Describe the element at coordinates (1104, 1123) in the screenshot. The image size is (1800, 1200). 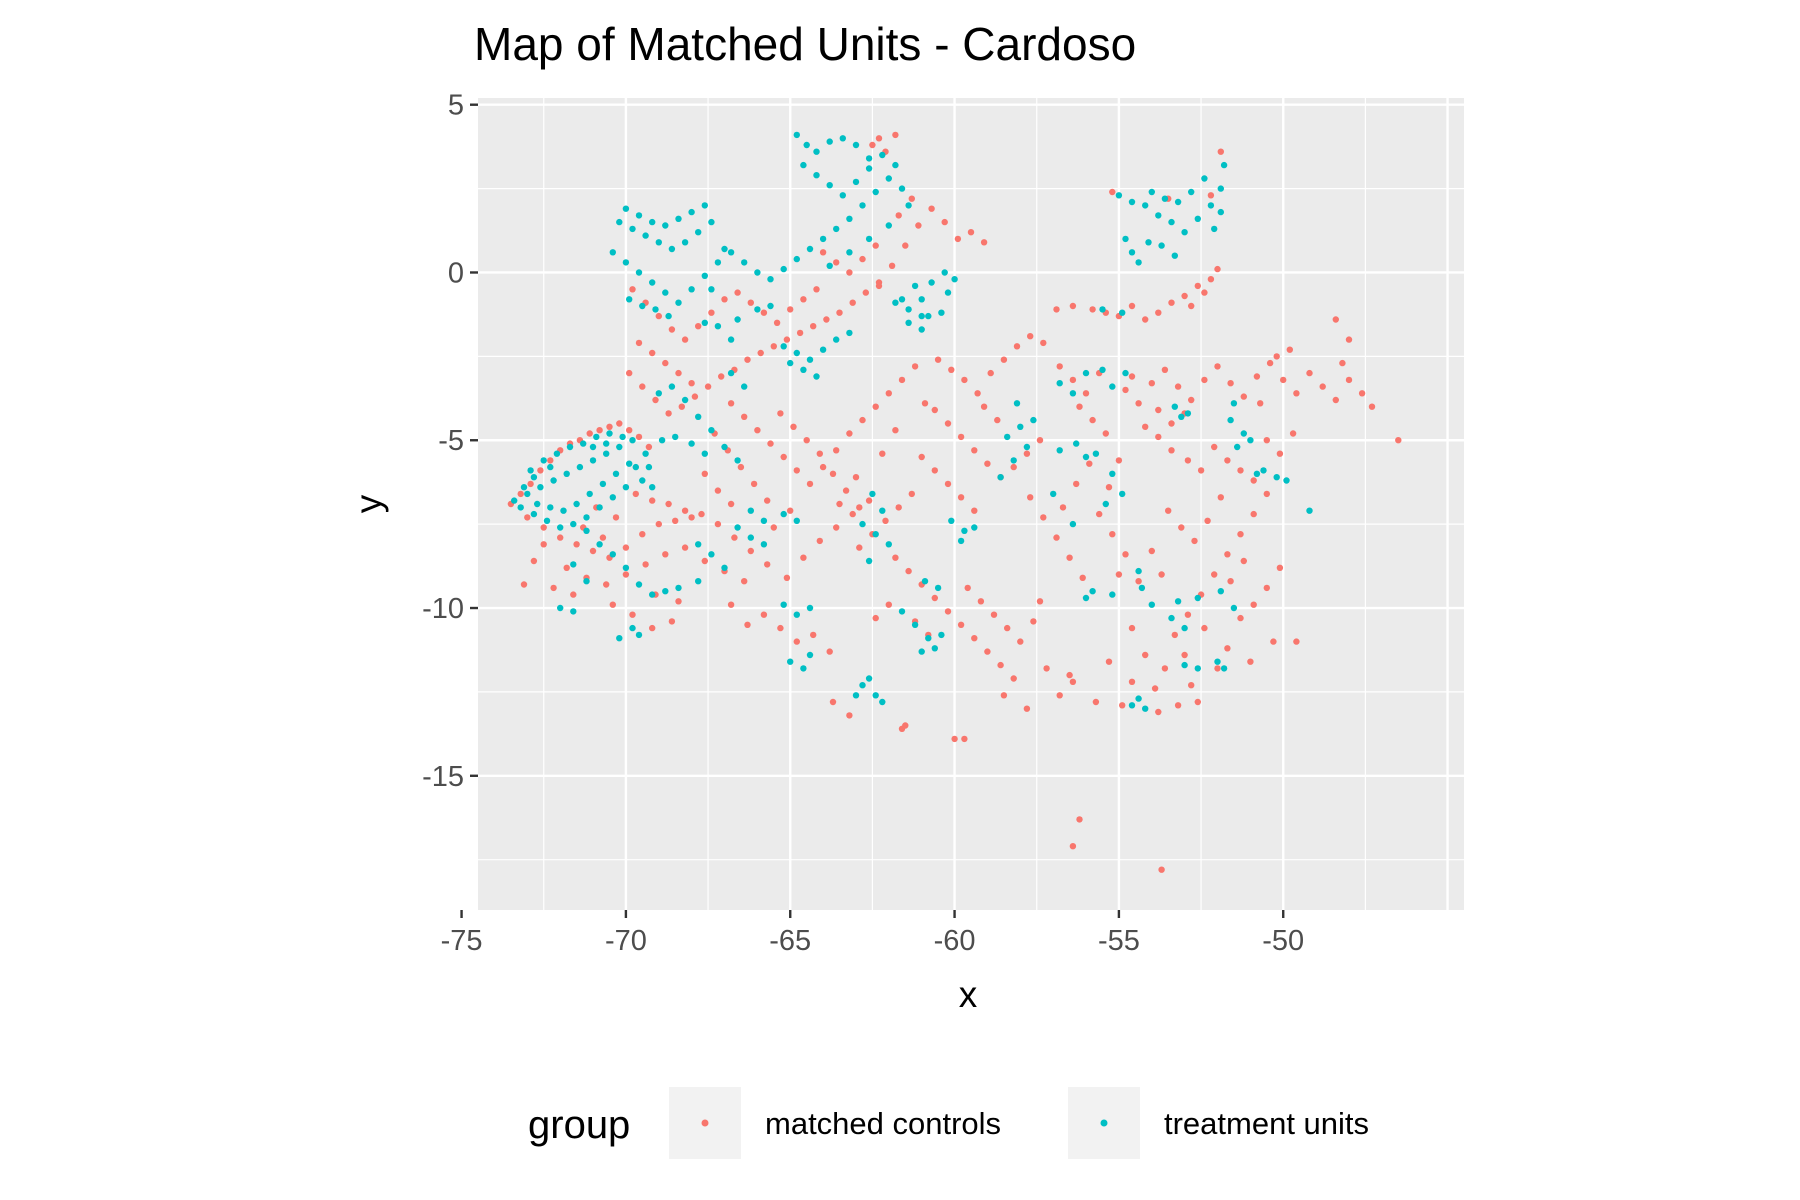
I see `legend-dot-treatment-units` at that location.